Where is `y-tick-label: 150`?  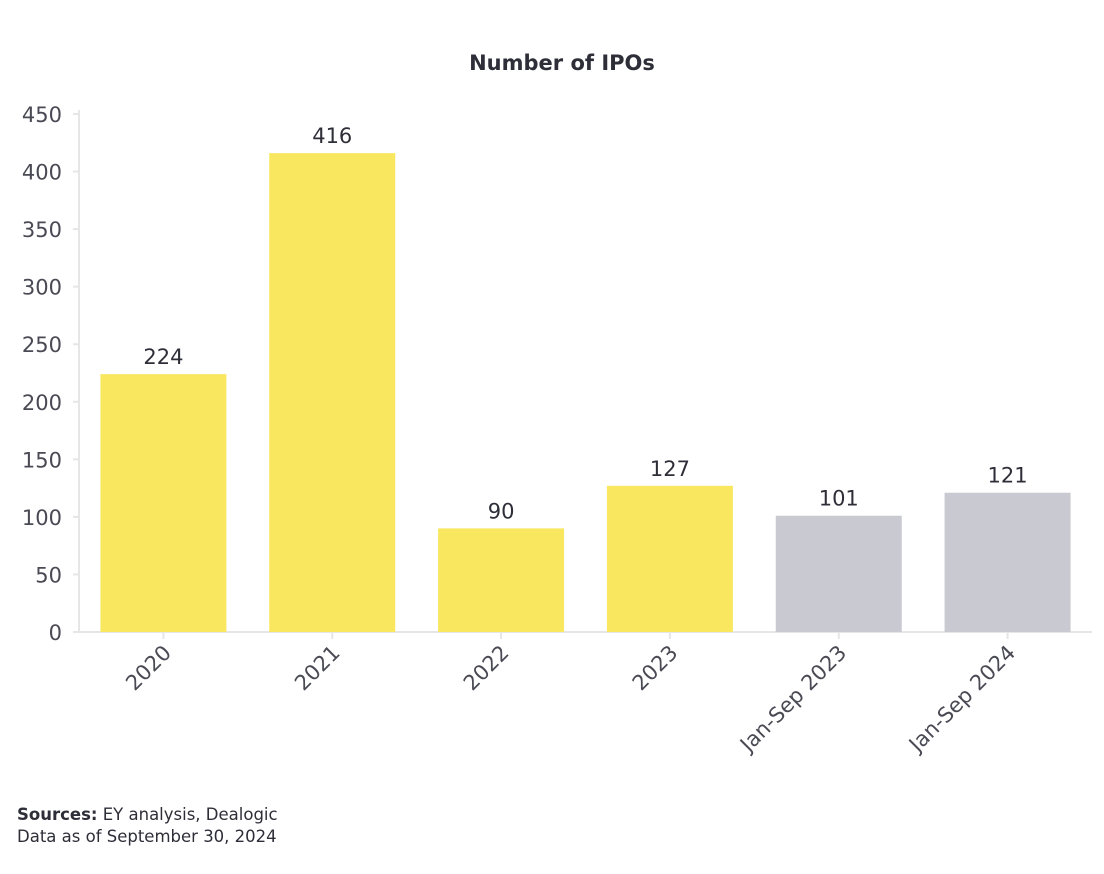 y-tick-label: 150 is located at coordinates (42, 460).